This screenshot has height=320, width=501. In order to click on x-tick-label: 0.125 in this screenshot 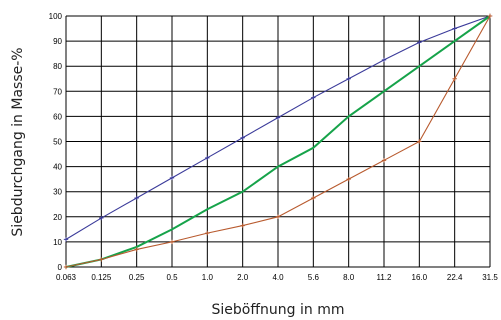, I will do `click(101, 277)`.